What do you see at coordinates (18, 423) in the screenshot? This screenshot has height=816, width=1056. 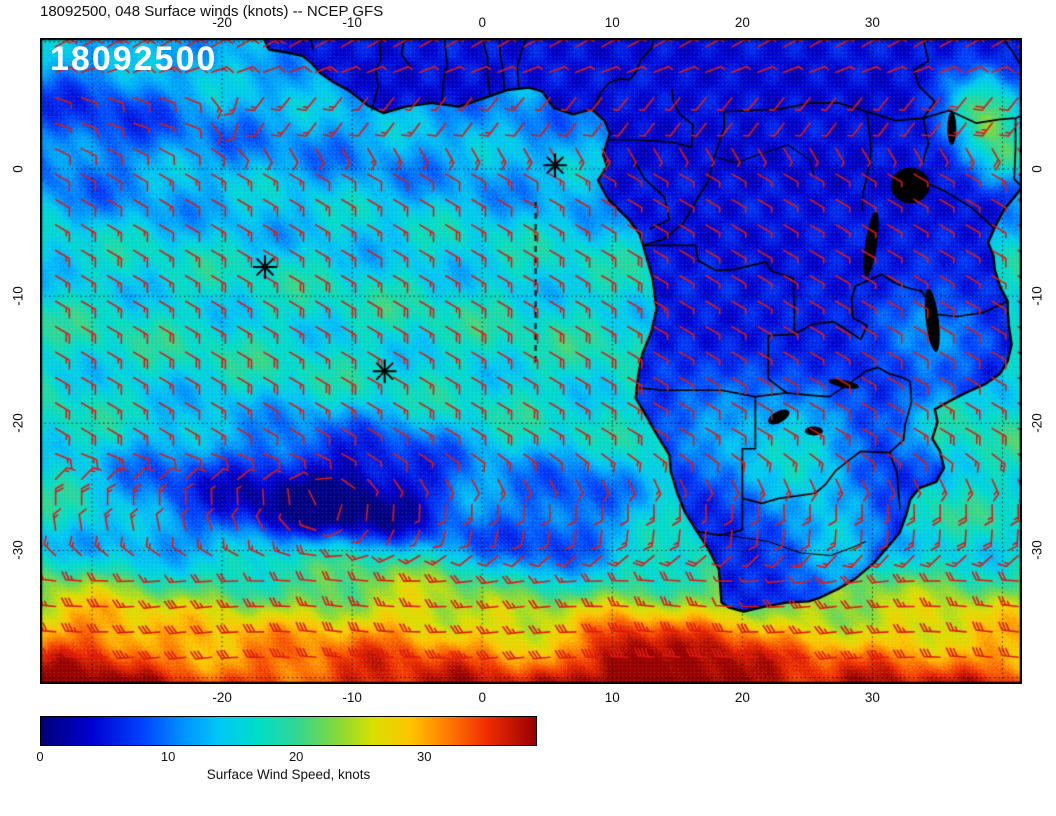 I see `lat-tick-label-left: -20` at bounding box center [18, 423].